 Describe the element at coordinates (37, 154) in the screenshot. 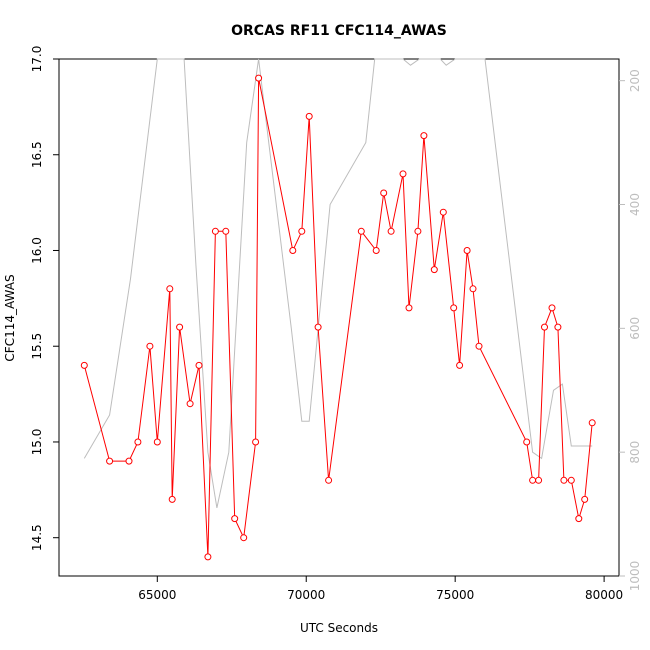

I see `y-tick-label: 16.5` at that location.